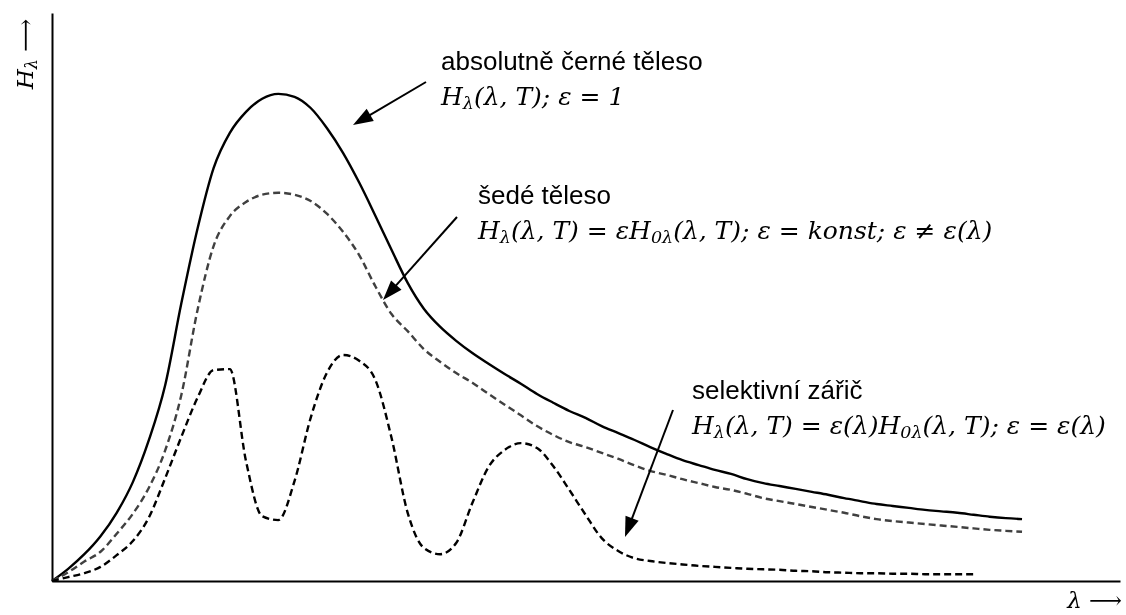 This screenshot has height=615, width=1126. What do you see at coordinates (899, 427) in the screenshot?
I see `annotation: H$_{λ}$(λ, T) = ε(λ)H$_{0λ}$(λ, T); ε = ε(λ)` at bounding box center [899, 427].